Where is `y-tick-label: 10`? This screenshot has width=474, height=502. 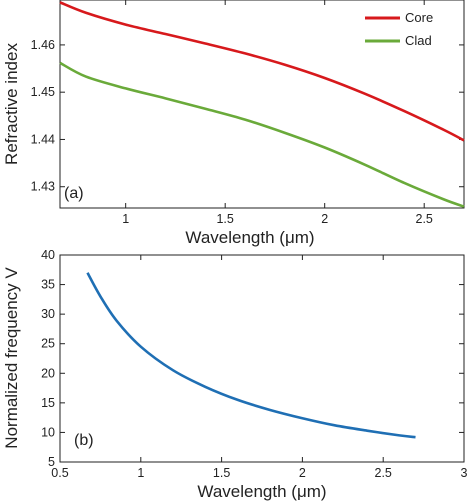 y-tick-label: 10 is located at coordinates (48, 432).